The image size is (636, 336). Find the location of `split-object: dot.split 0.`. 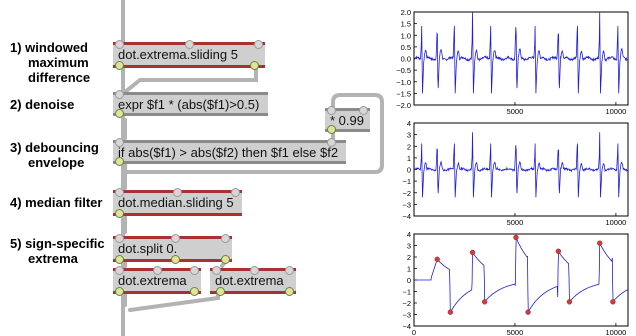

split-object: dot.split 0. is located at coordinates (172, 249).